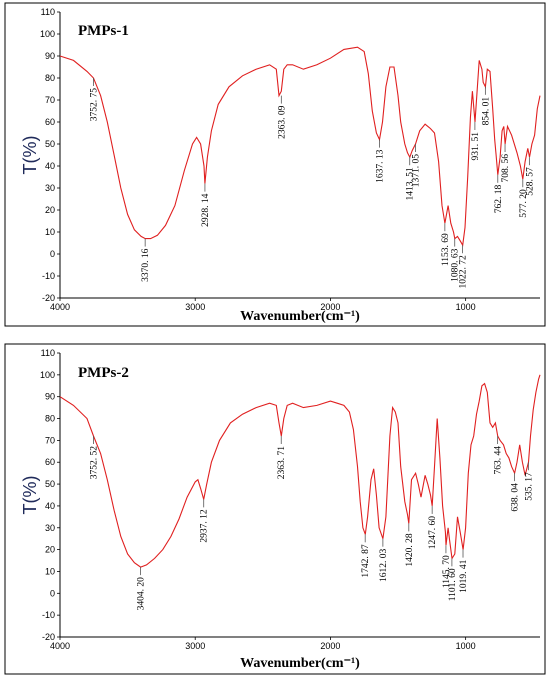  I want to click on peak-label: 1019. 41, so click(464, 576).